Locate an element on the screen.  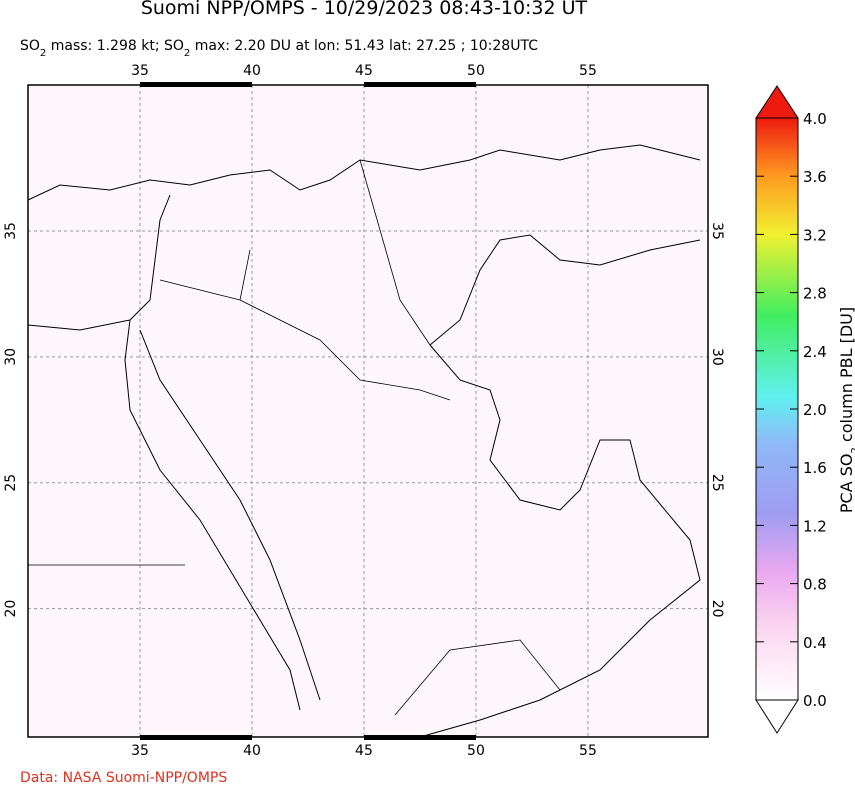
text-part: column PBL [DU] is located at coordinates (846, 377).